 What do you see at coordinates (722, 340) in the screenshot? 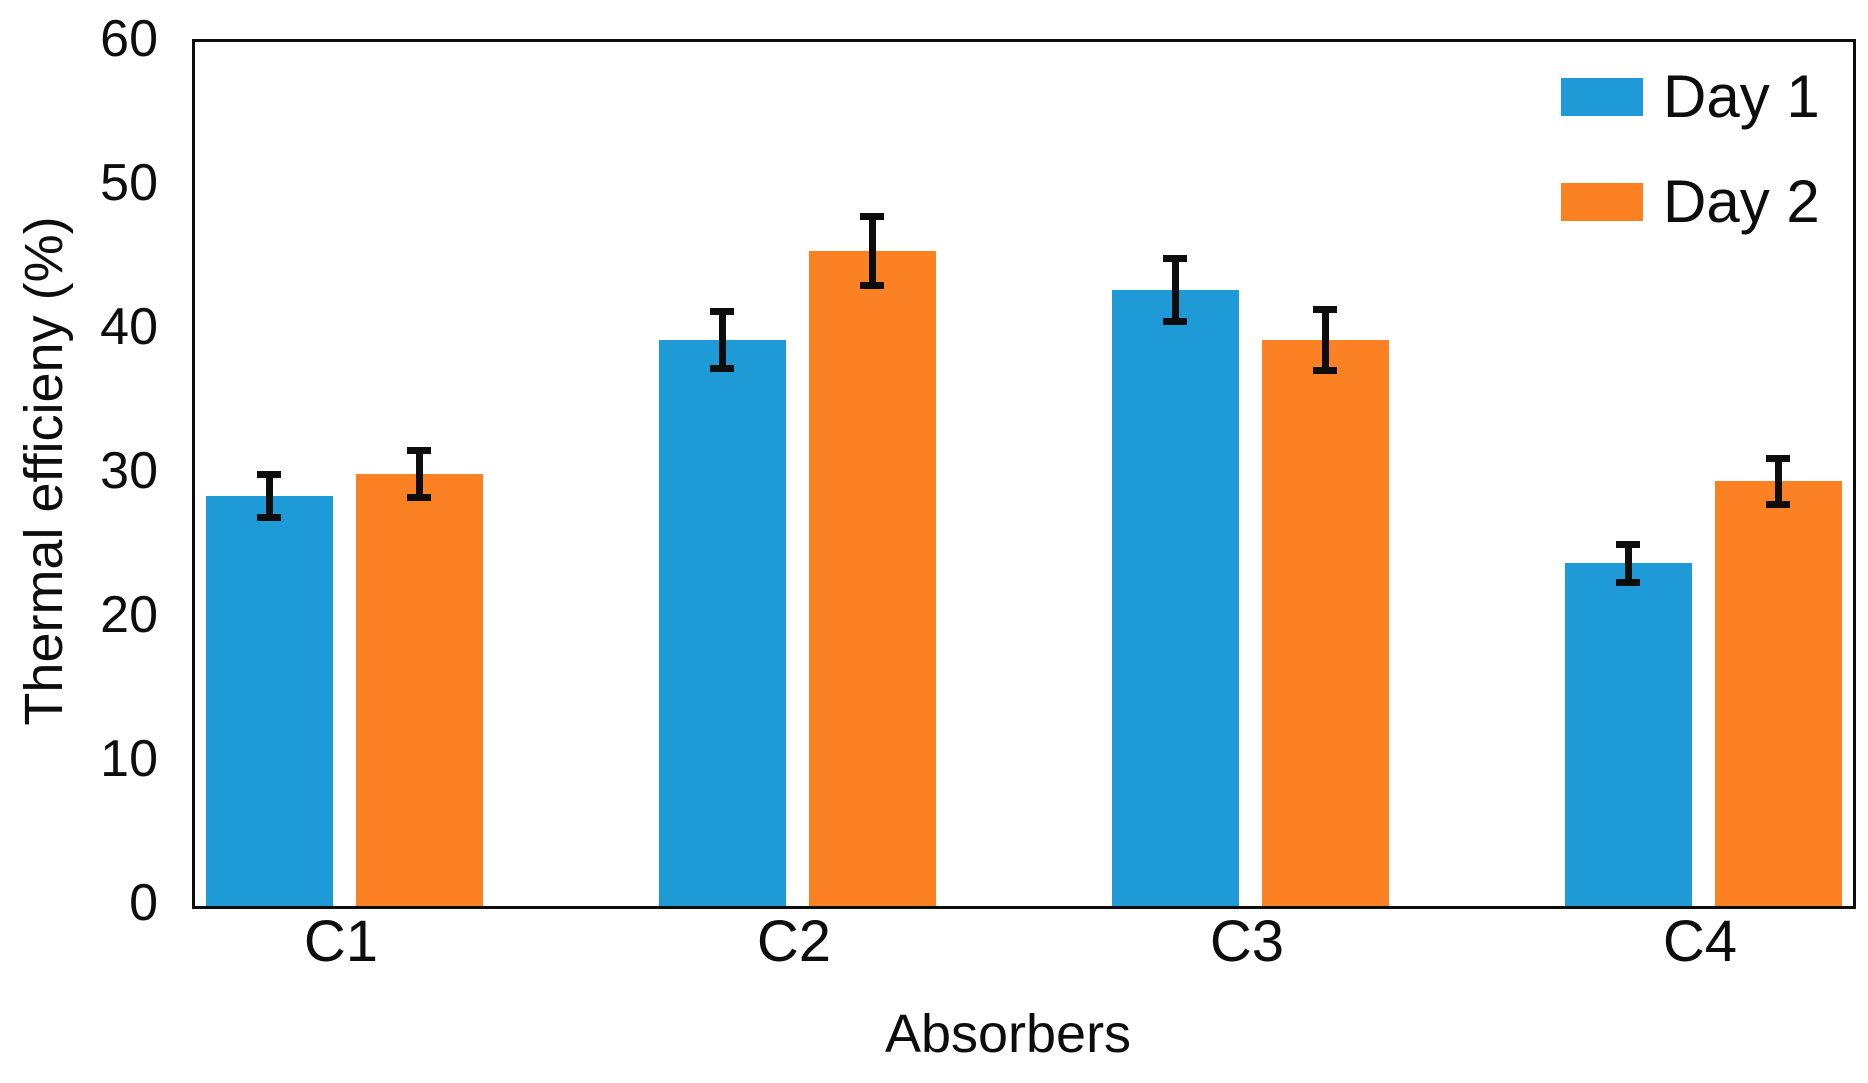
I see `error-bar-day-1-c2-line` at bounding box center [722, 340].